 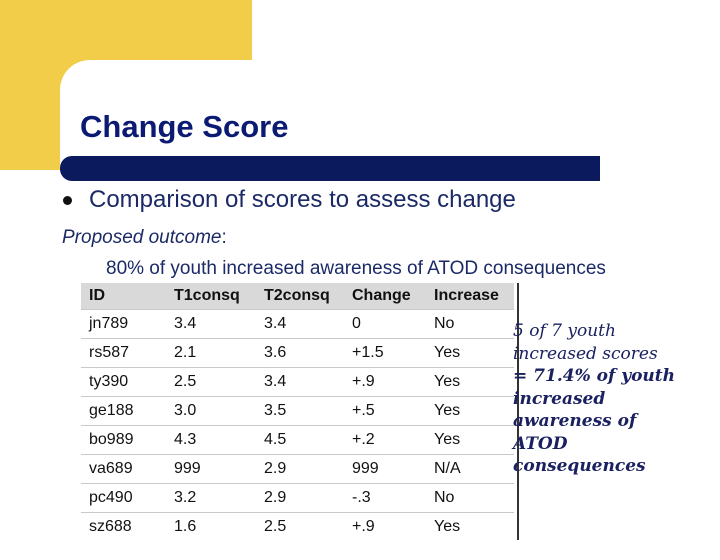 What do you see at coordinates (540, 443) in the screenshot?
I see `callout-line: ATOD` at bounding box center [540, 443].